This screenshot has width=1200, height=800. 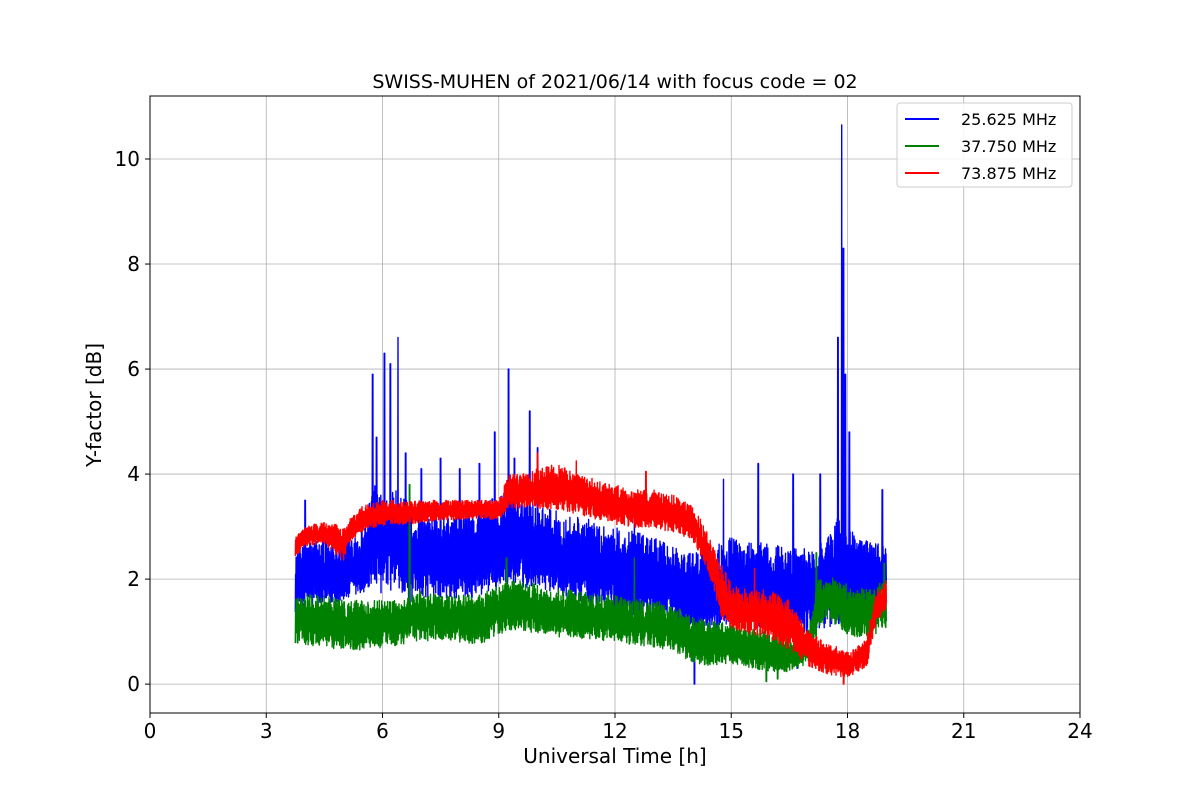 What do you see at coordinates (133, 369) in the screenshot?
I see `y-tick-label: 6` at bounding box center [133, 369].